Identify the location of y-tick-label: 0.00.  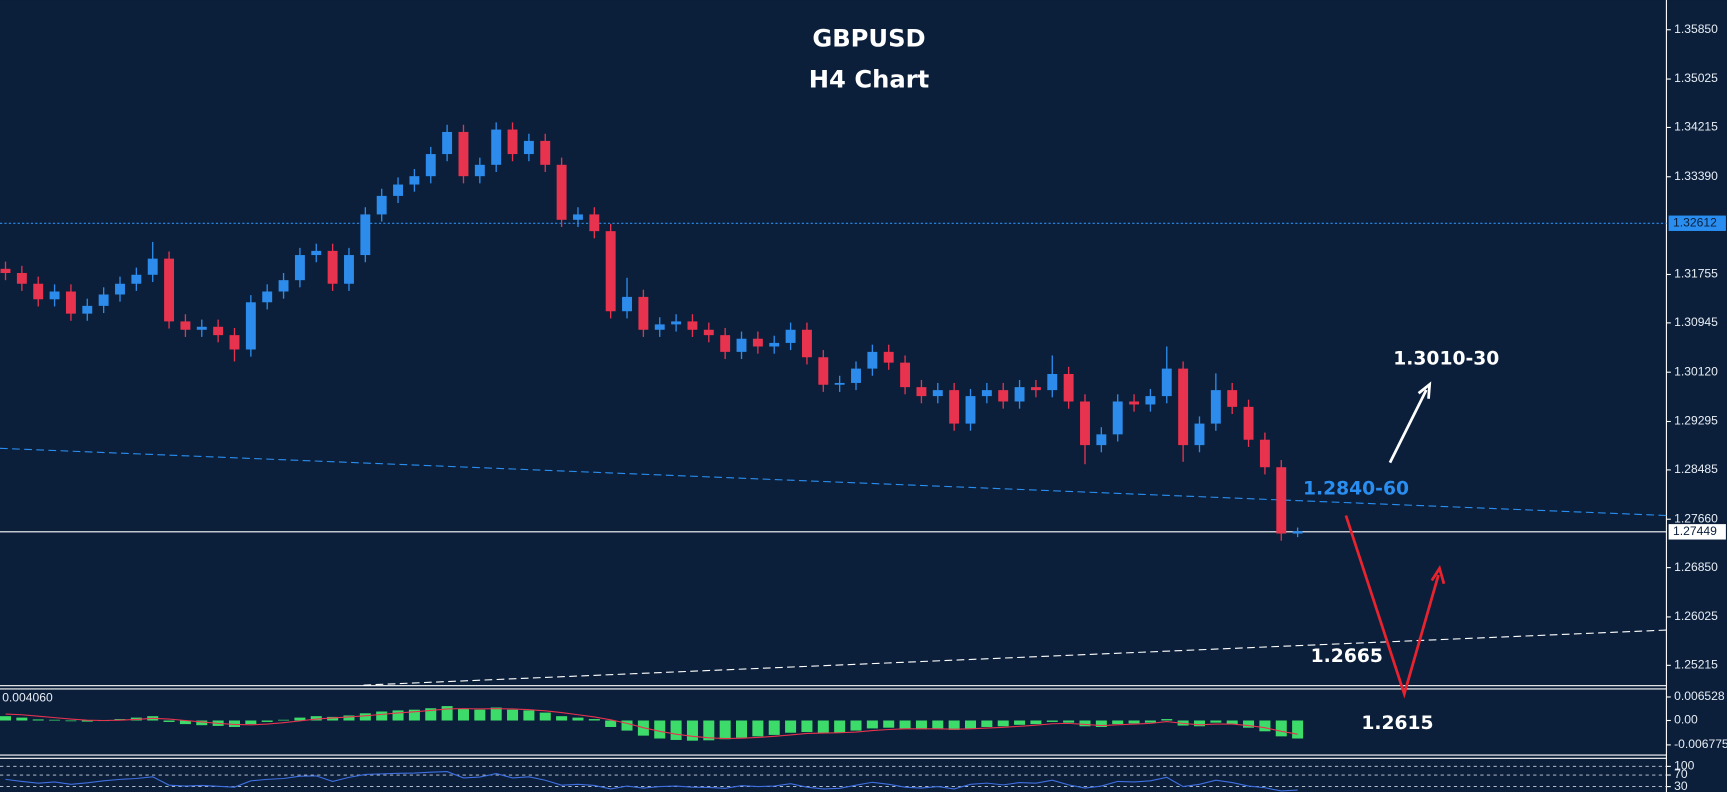
(1686, 720).